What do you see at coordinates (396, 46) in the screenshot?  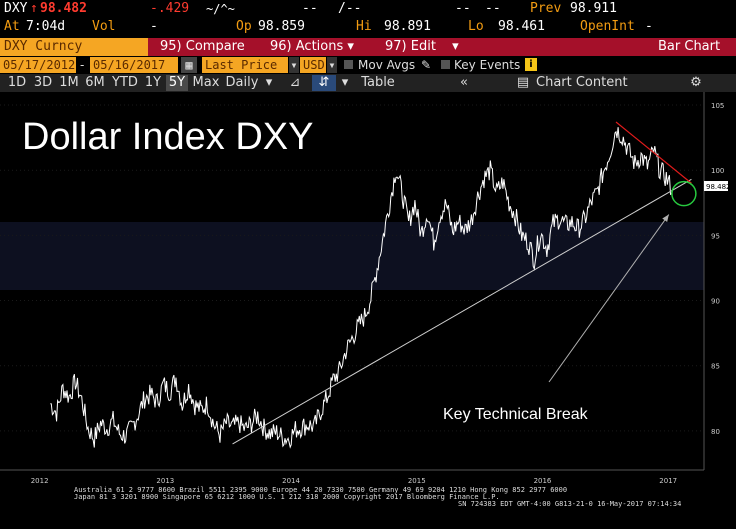 I see `edit-number: 97)` at bounding box center [396, 46].